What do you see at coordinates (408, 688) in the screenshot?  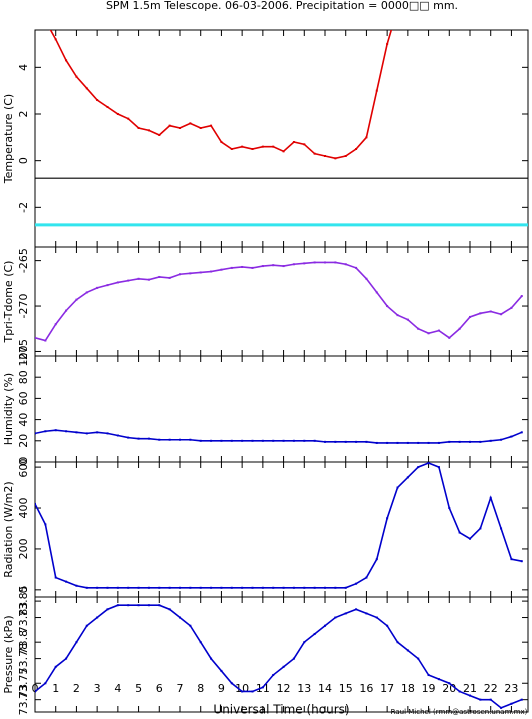 I see `x-tick-label: 18` at bounding box center [408, 688].